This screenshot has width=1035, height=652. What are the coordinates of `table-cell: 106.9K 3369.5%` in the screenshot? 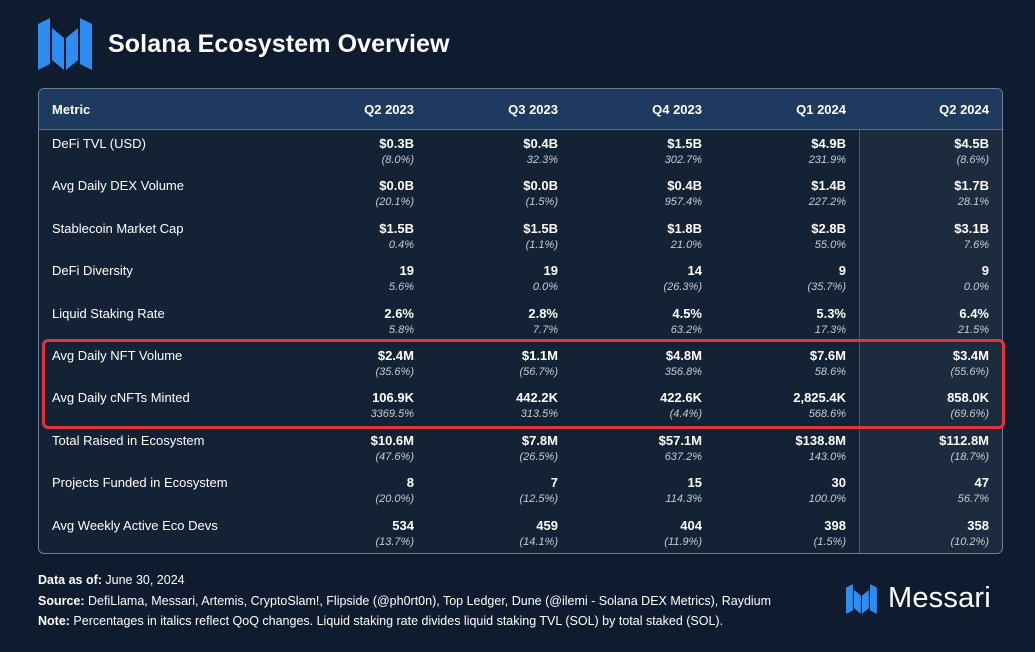 It's located at (354, 406).